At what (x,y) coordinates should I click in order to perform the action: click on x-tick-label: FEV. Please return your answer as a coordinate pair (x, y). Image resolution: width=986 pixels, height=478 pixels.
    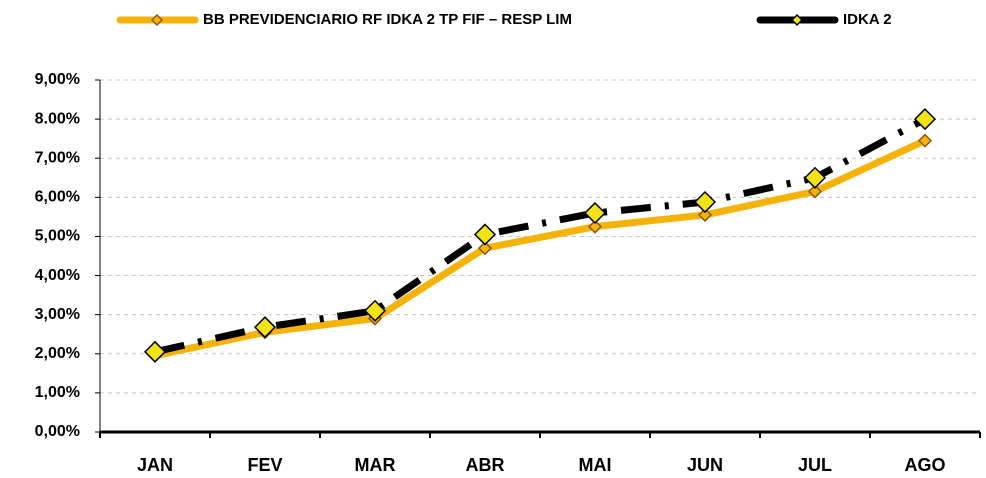
    Looking at the image, I should click on (264, 465).